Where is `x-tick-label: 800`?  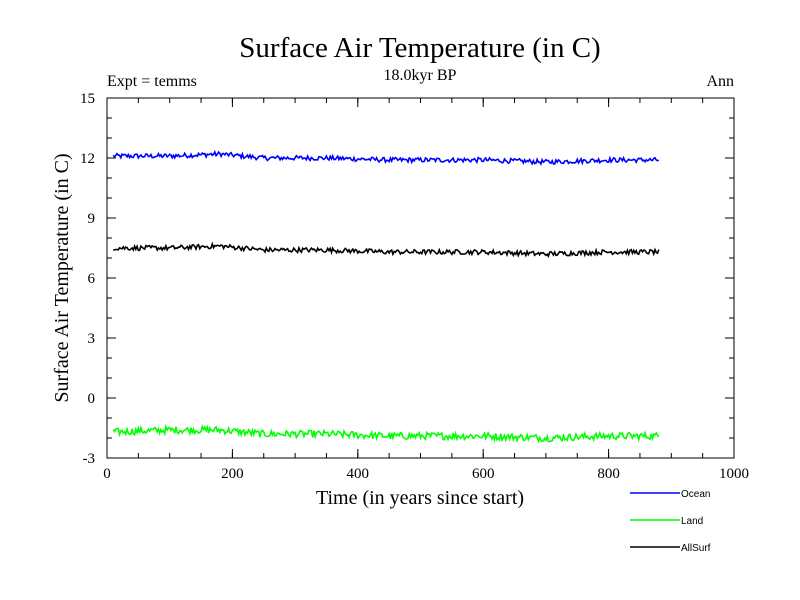 x-tick-label: 800 is located at coordinates (608, 474).